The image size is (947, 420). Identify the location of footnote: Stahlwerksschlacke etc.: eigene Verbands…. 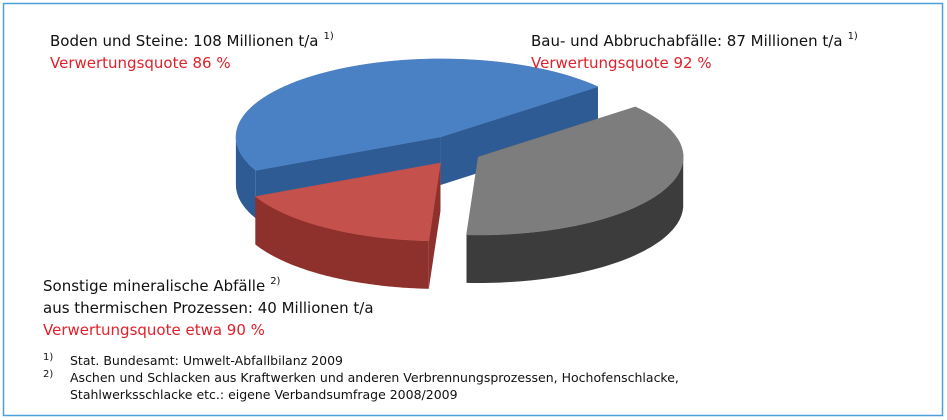
(264, 394).